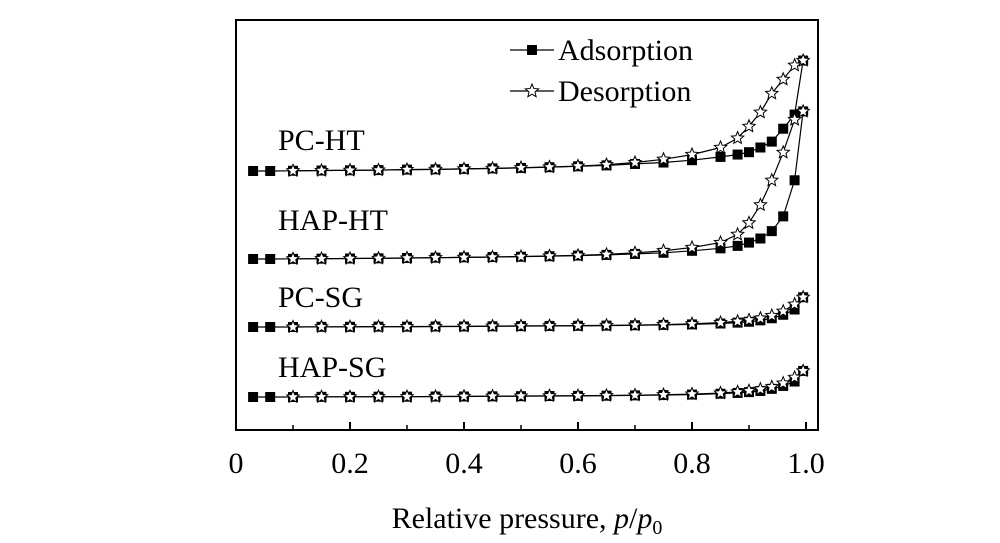 The height and width of the screenshot is (543, 1000). Describe the element at coordinates (529, 311) in the screenshot. I see `sample-pc-sg` at that location.